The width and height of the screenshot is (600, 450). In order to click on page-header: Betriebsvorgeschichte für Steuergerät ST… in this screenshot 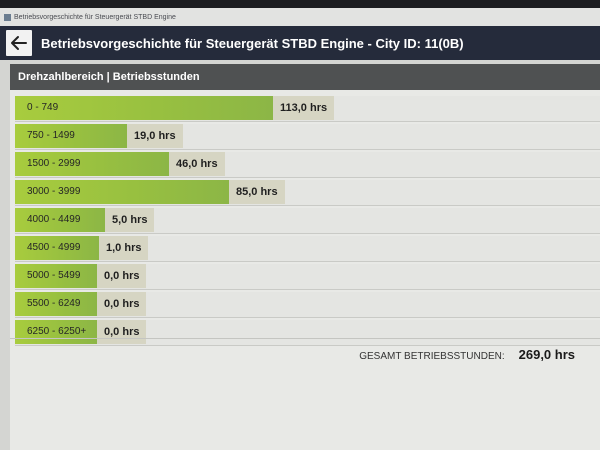, I will do `click(300, 43)`.